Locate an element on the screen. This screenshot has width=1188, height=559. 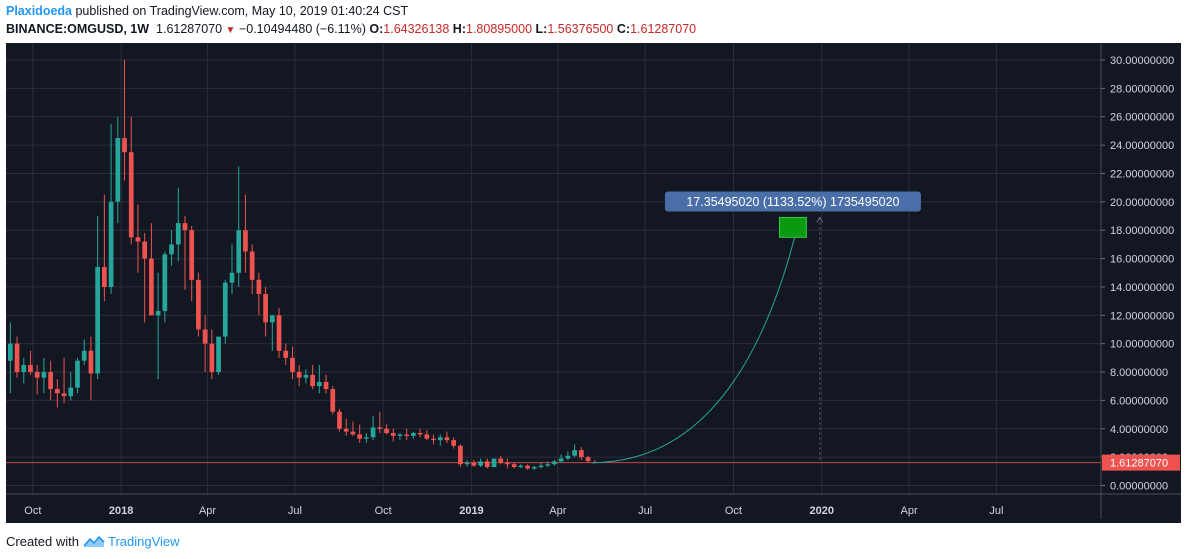
tradingview-logo-icon is located at coordinates (94, 541).